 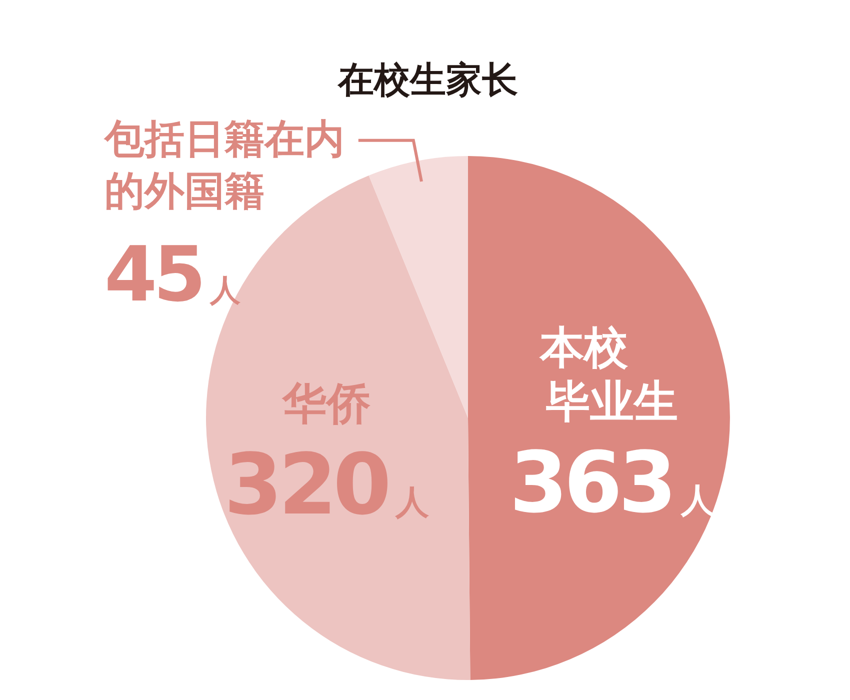 What do you see at coordinates (418, 287) in the screenshot?
I see `pie-slice` at bounding box center [418, 287].